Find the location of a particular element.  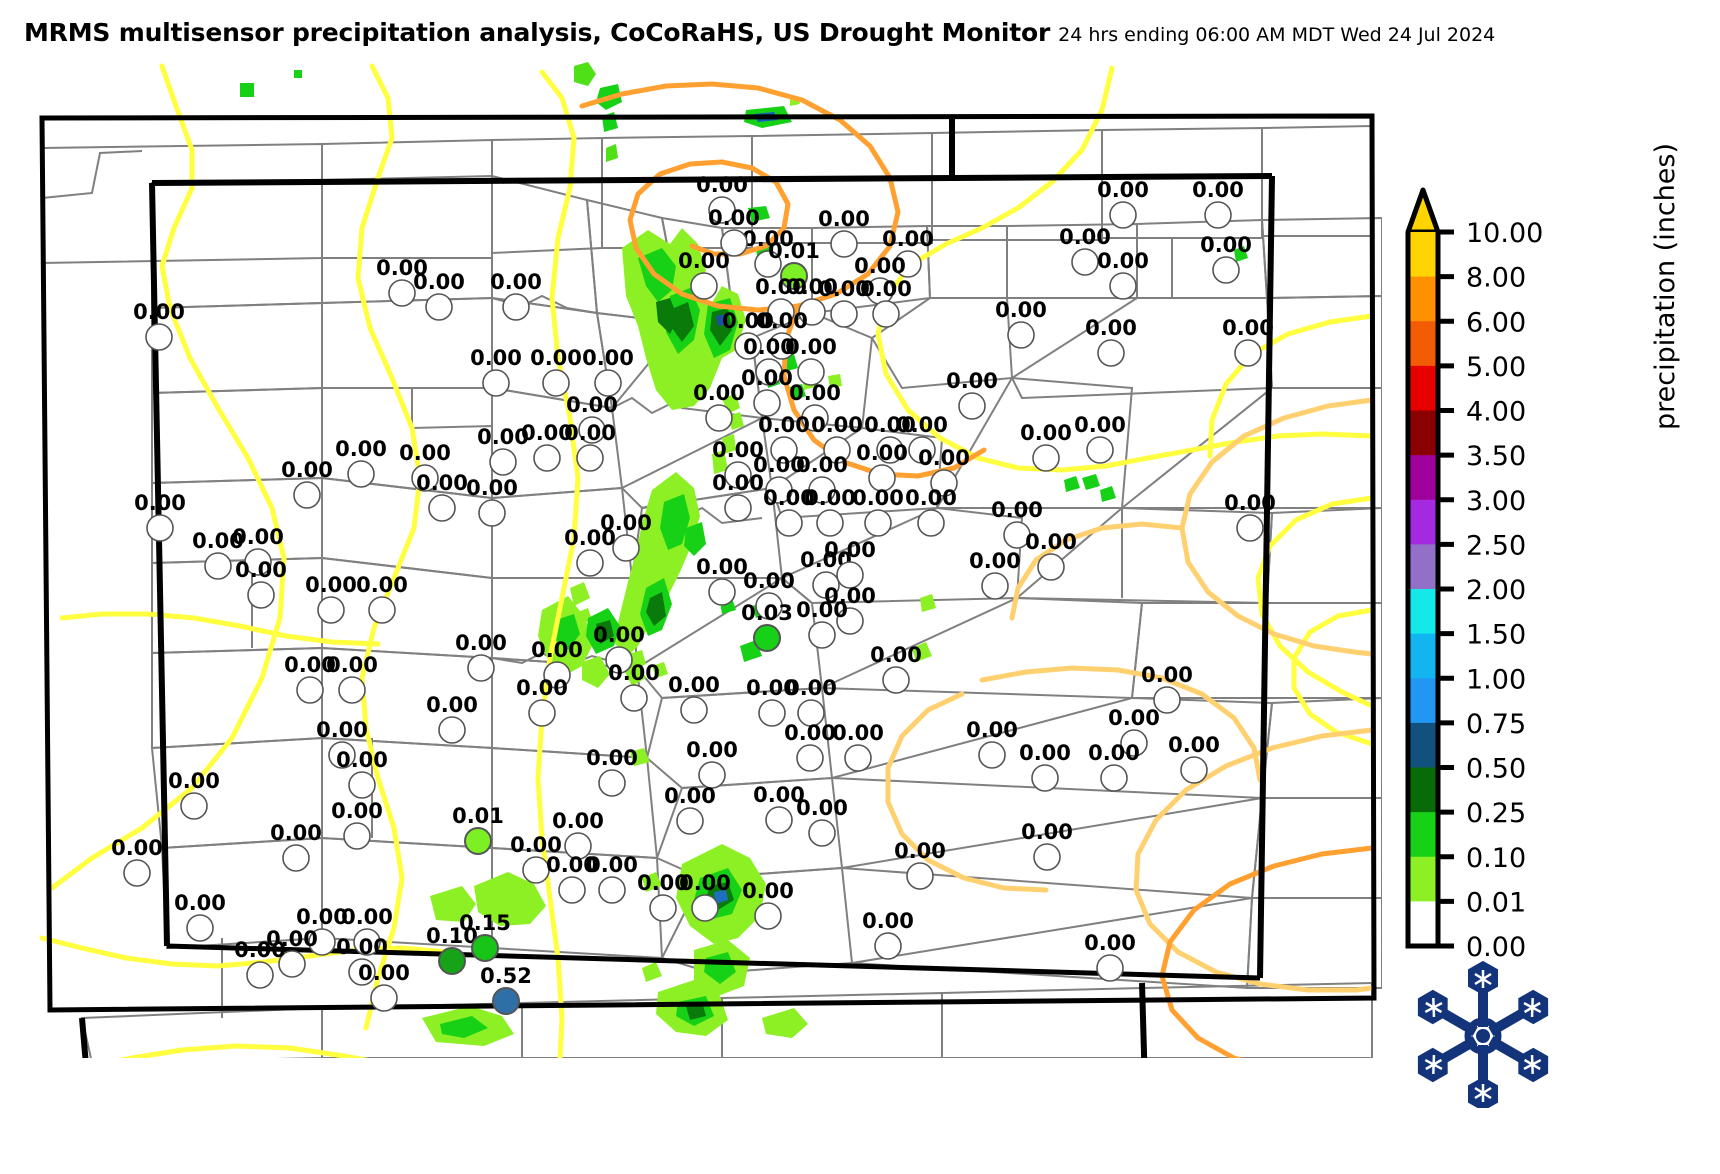

station-marker: 0.03 is located at coordinates (767, 626).